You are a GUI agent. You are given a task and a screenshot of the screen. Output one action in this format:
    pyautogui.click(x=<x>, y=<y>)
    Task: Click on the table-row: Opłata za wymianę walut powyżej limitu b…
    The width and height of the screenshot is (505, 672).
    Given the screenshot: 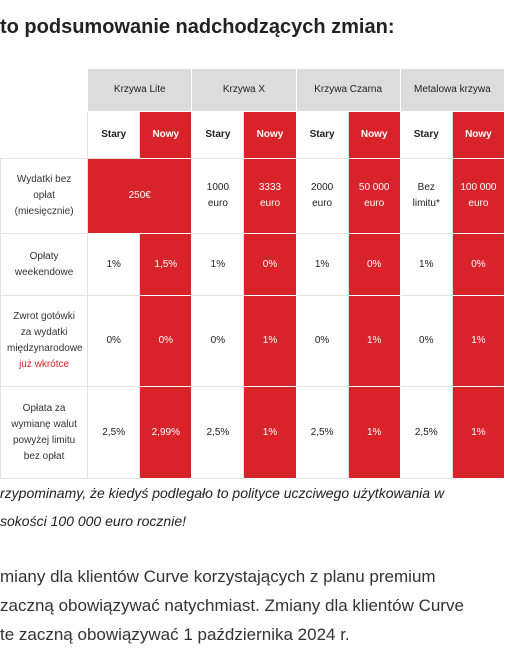 What is the action you would take?
    pyautogui.click(x=252, y=432)
    